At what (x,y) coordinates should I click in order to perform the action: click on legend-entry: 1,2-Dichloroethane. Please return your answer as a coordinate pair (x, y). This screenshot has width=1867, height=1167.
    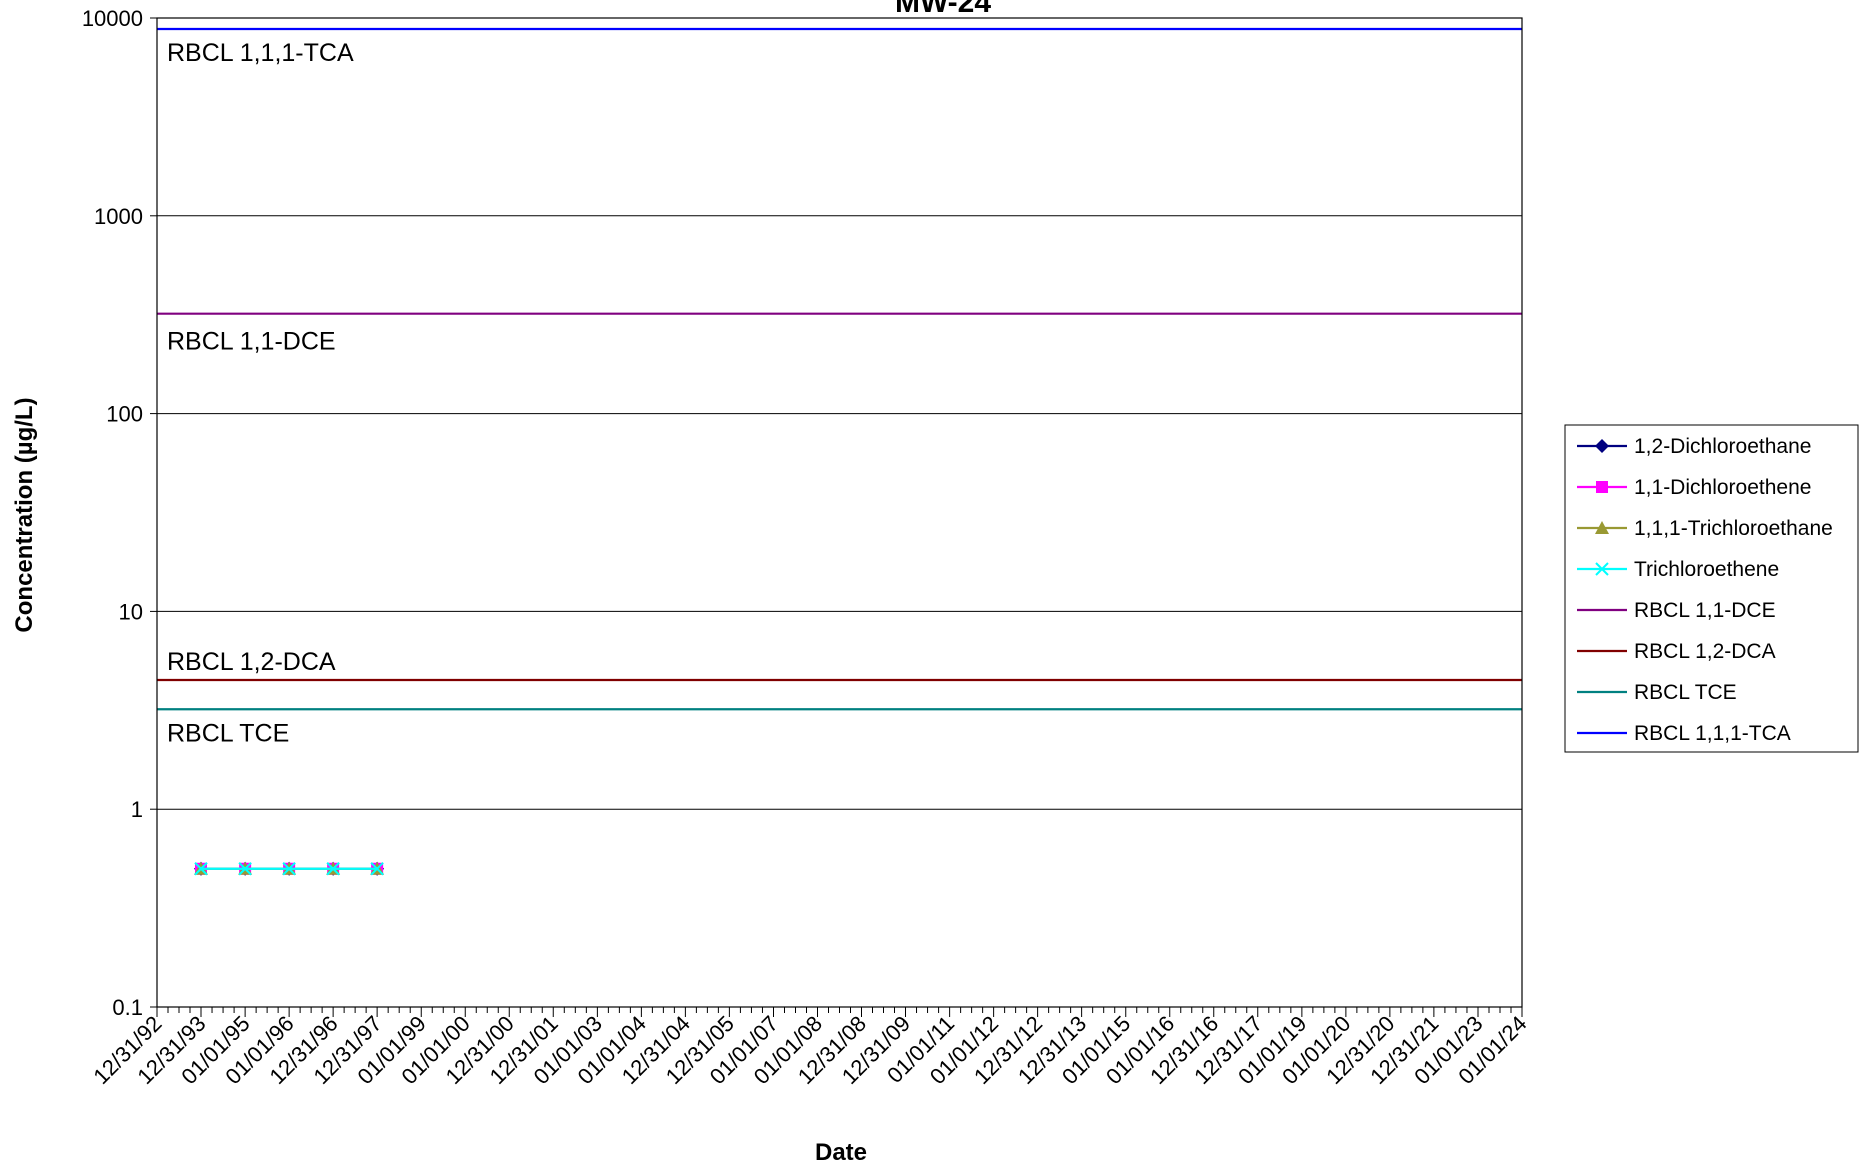
    Looking at the image, I should click on (1694, 446).